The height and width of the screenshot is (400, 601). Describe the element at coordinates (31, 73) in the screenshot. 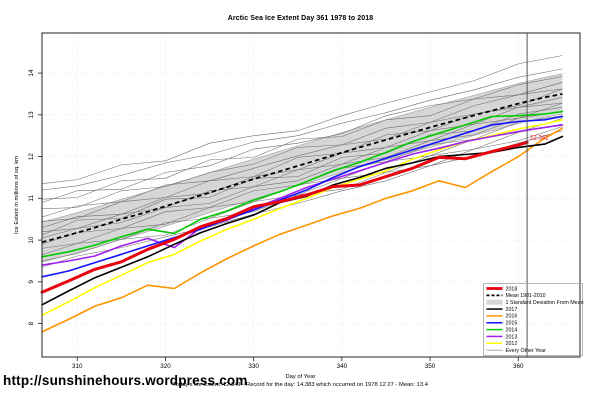

I see `svg-text: 14` at that location.